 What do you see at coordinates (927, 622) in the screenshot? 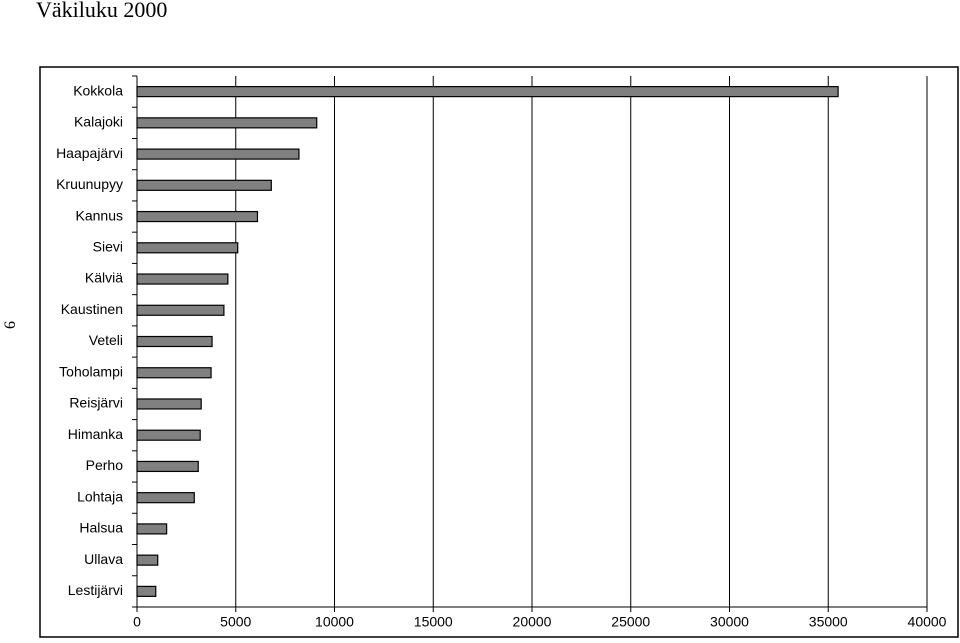
I see `x-tick-label: 40000` at bounding box center [927, 622].